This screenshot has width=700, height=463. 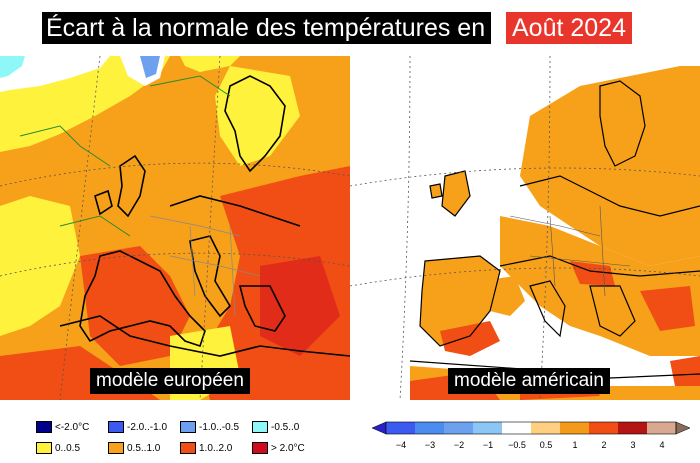 I want to click on european-legend-row-warm: 0..0.5 0.5..1.0 1.0..2.0 > 2.0°C, so click(x=201, y=448).